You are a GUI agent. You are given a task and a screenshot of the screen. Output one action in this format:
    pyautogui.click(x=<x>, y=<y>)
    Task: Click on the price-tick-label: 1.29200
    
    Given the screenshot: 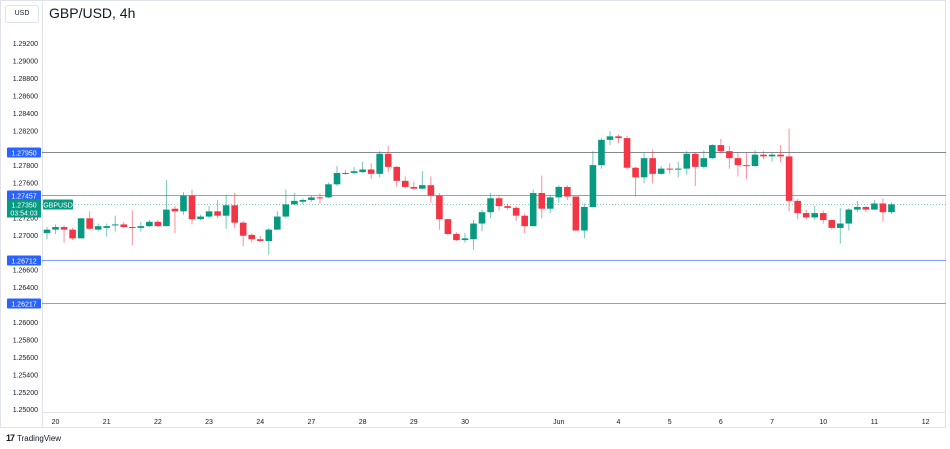 What is the action you would take?
    pyautogui.click(x=25, y=44)
    